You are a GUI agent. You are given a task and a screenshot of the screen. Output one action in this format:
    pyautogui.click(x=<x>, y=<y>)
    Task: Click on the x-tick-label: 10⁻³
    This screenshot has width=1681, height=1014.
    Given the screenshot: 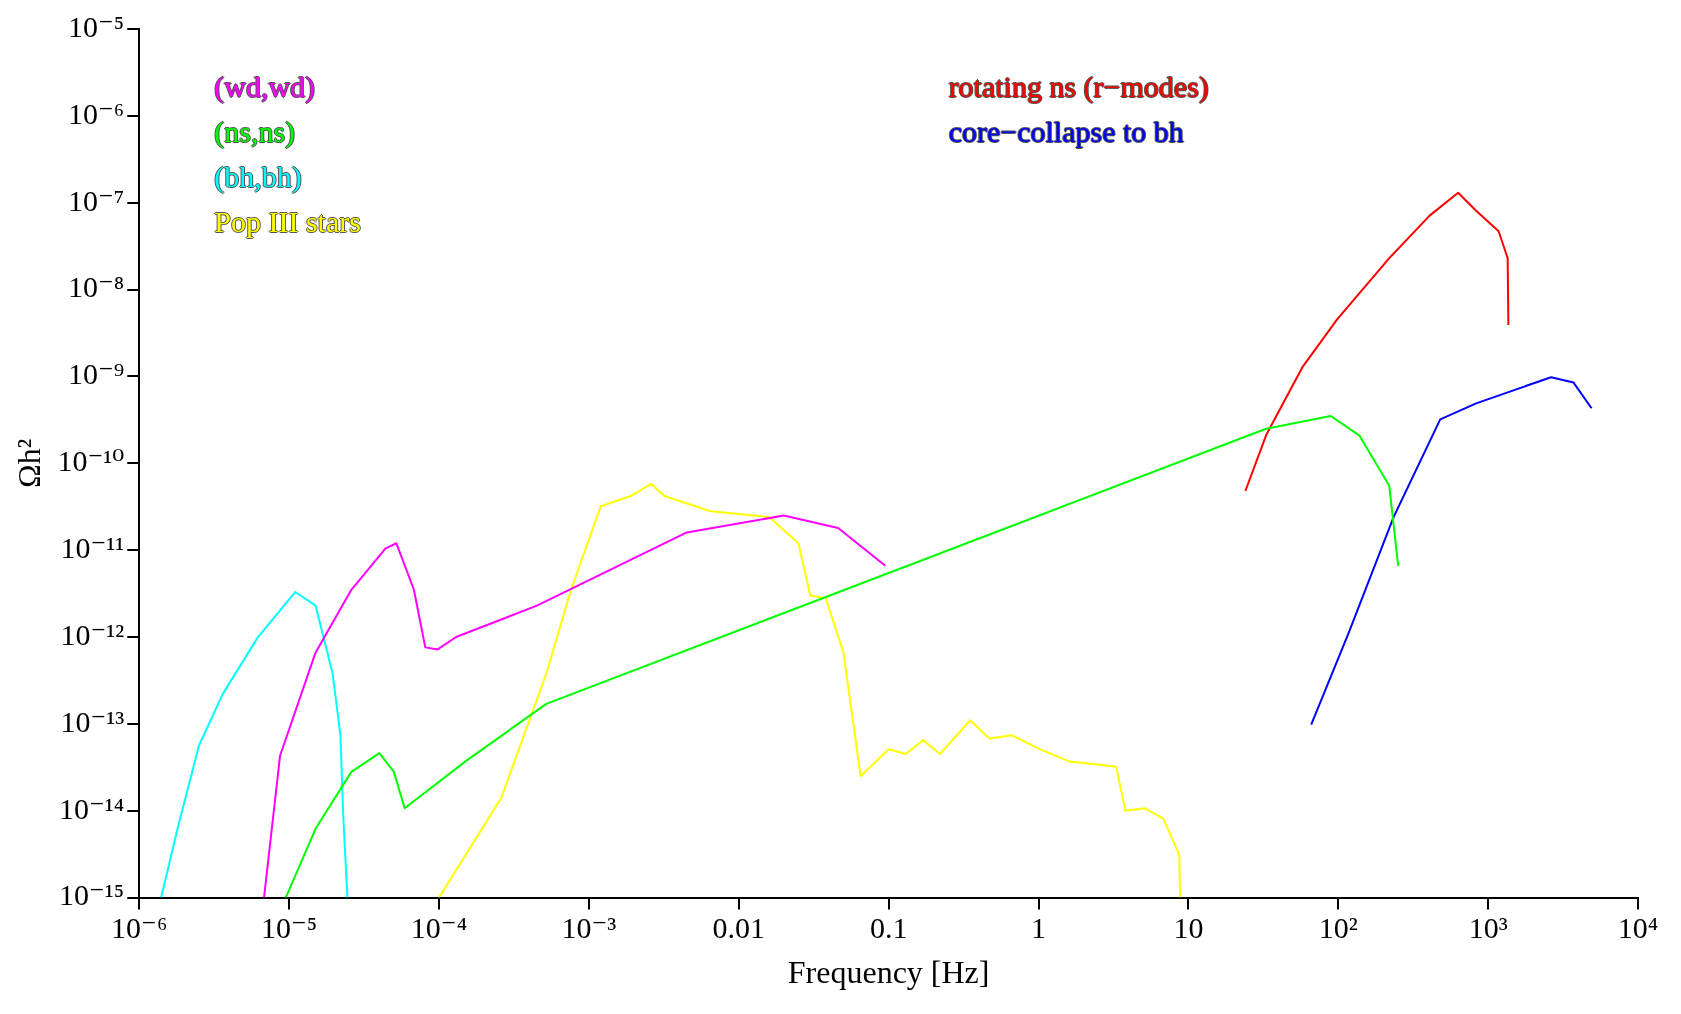 What is the action you would take?
    pyautogui.click(x=589, y=928)
    